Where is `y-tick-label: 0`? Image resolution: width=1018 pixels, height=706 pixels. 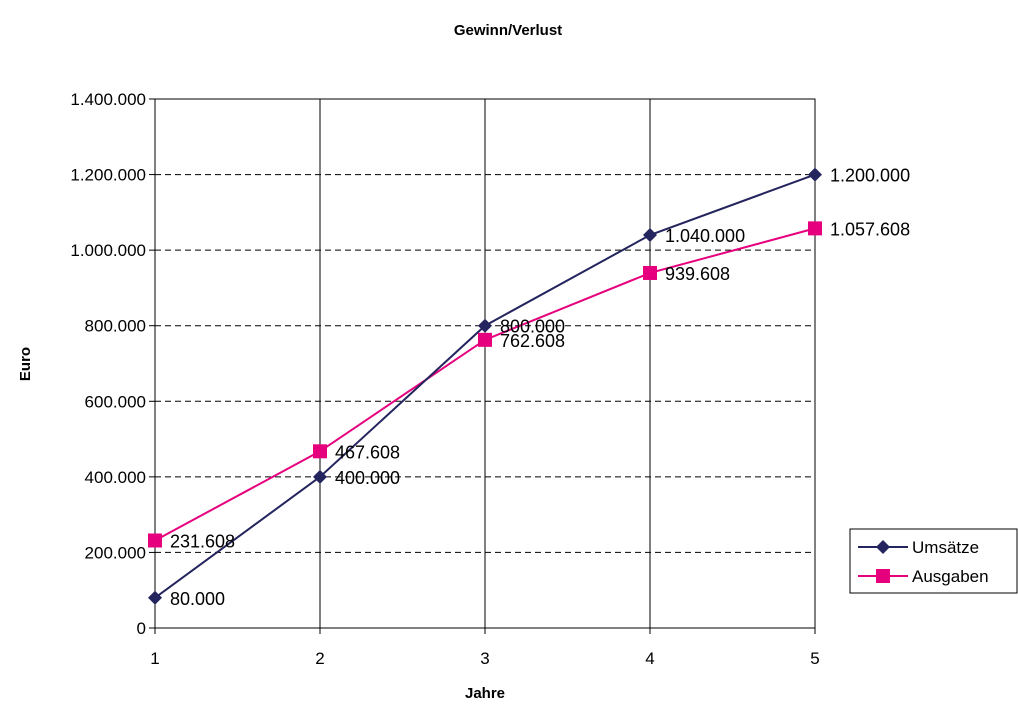 y-tick-label: 0 is located at coordinates (141, 628).